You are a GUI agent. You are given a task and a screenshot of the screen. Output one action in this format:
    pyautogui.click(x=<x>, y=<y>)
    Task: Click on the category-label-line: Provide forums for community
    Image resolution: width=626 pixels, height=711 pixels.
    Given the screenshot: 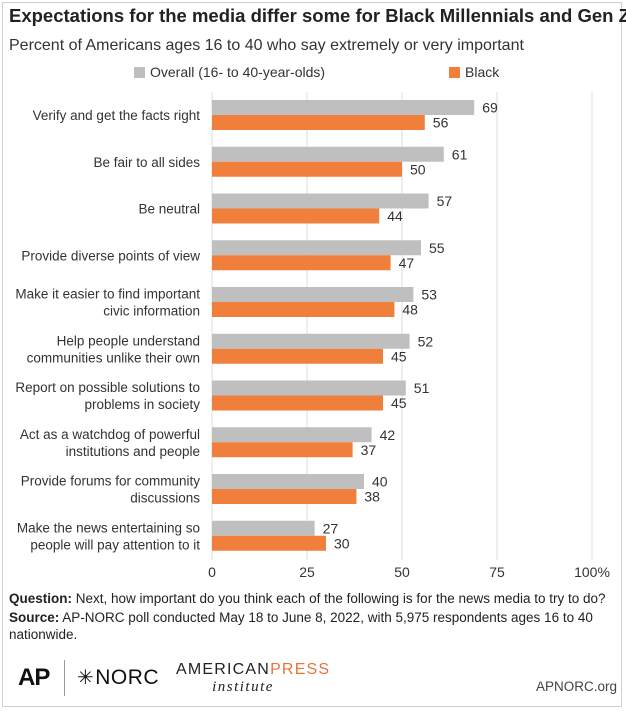 What is the action you would take?
    pyautogui.click(x=111, y=481)
    